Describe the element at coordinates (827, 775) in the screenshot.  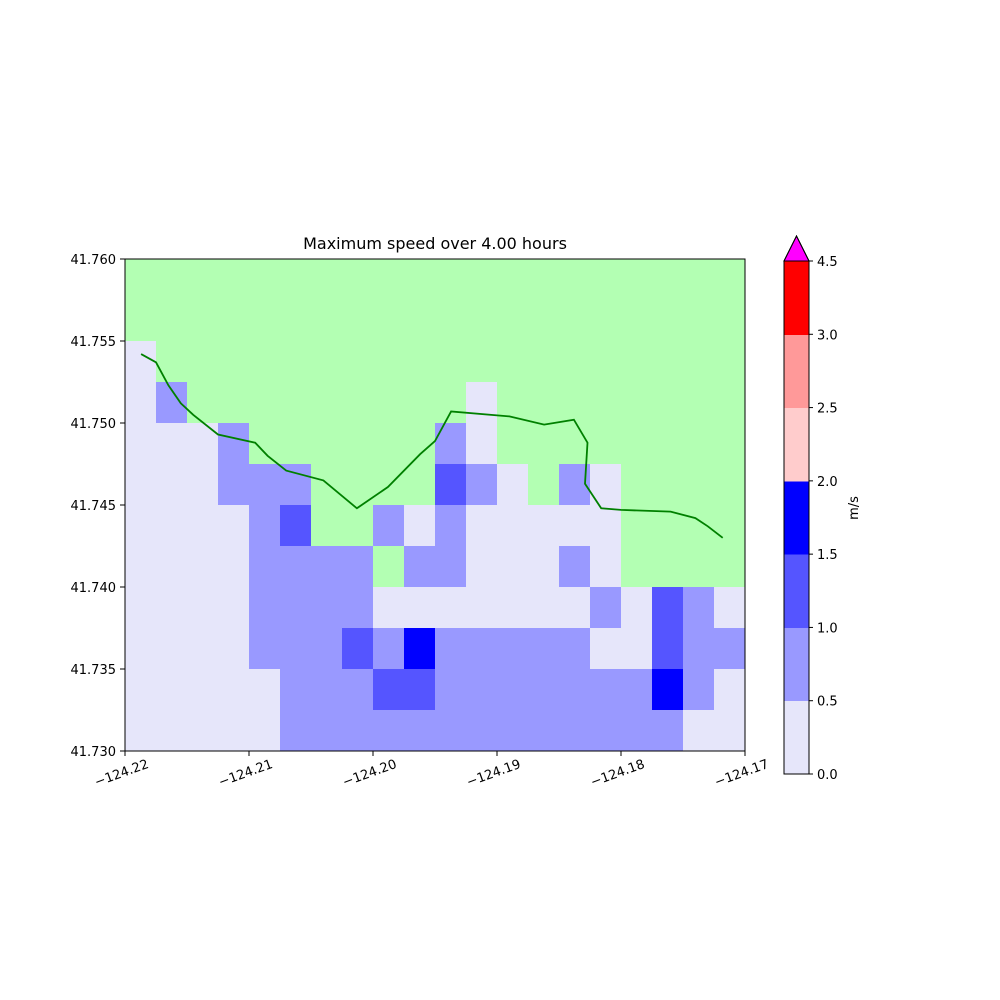
I see `colorbar-tick-label: 0.0` at that location.